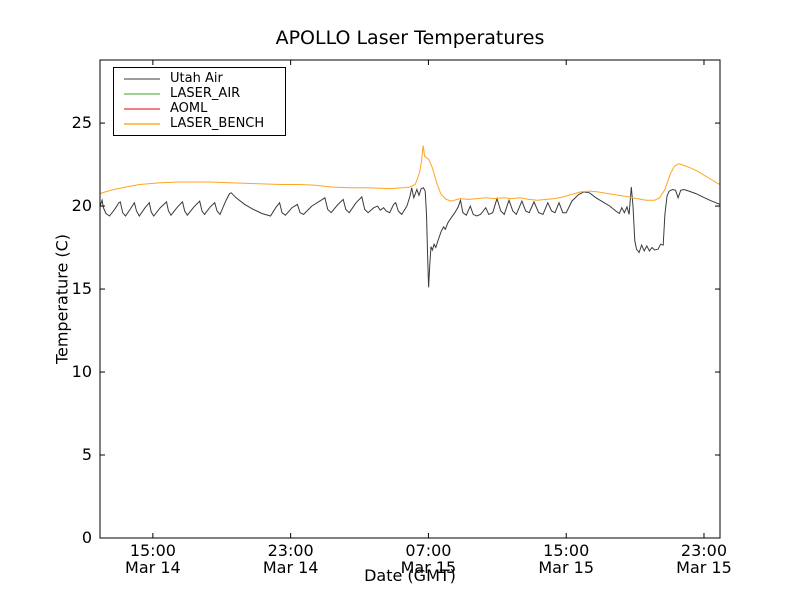  I want to click on legend-entry-aoml: AOML, so click(199, 108).